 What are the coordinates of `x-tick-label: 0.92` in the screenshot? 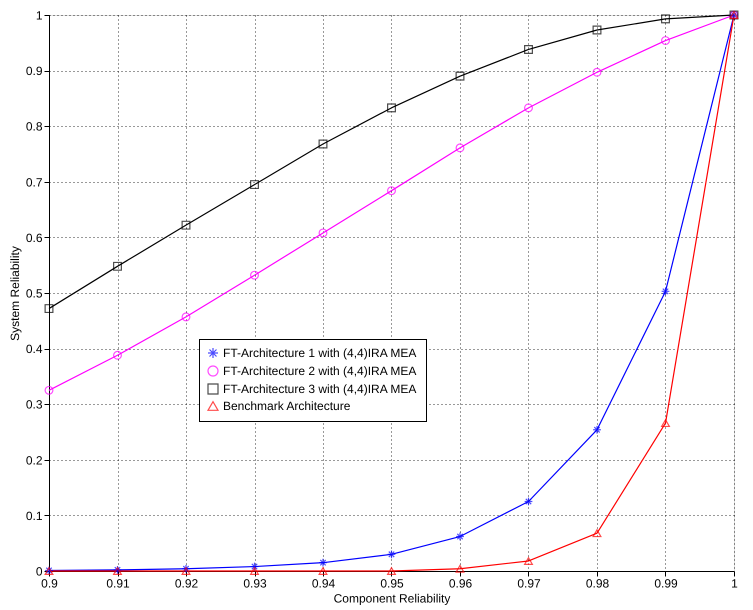 It's located at (186, 583).